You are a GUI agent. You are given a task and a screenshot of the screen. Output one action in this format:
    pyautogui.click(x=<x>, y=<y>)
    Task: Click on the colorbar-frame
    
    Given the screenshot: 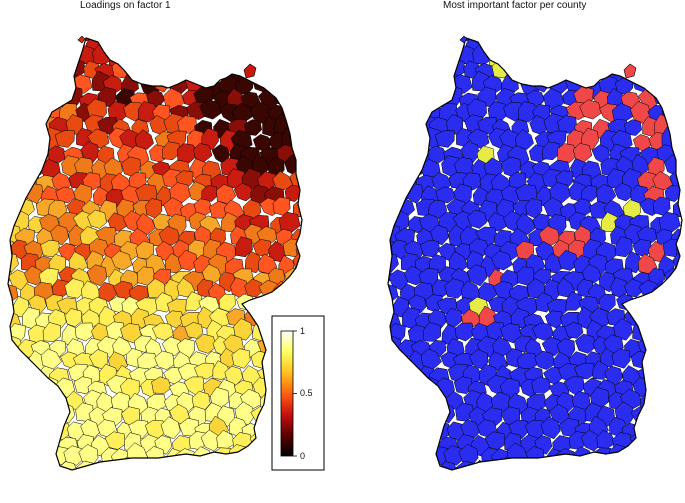 What is the action you would take?
    pyautogui.click(x=298, y=393)
    